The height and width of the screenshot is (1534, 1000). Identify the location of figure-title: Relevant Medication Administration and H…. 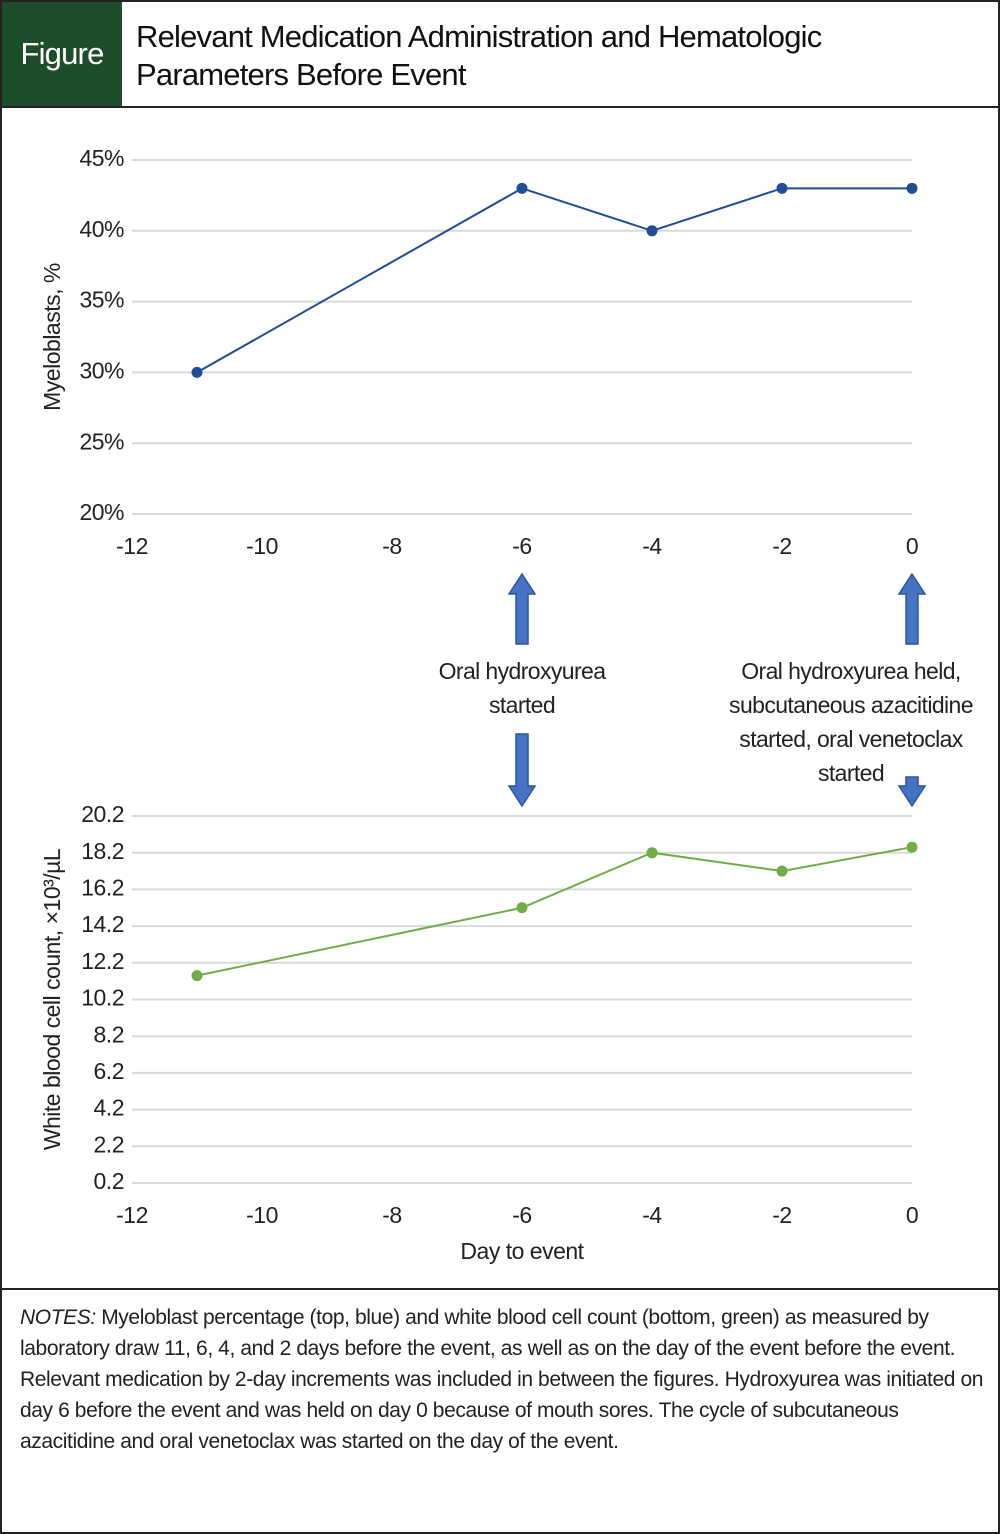
(479, 55).